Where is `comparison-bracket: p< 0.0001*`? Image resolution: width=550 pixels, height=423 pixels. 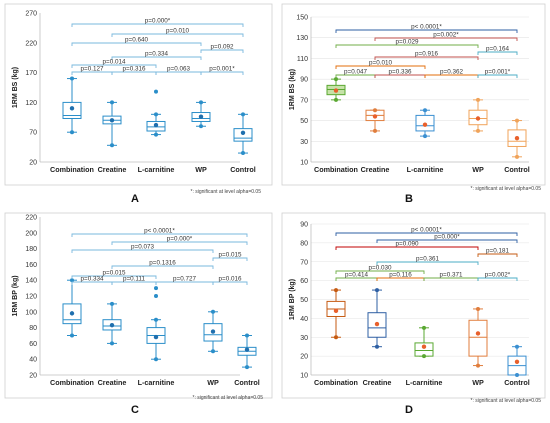
comparison-bracket: p< 0.0001* is located at coordinates (159, 232).